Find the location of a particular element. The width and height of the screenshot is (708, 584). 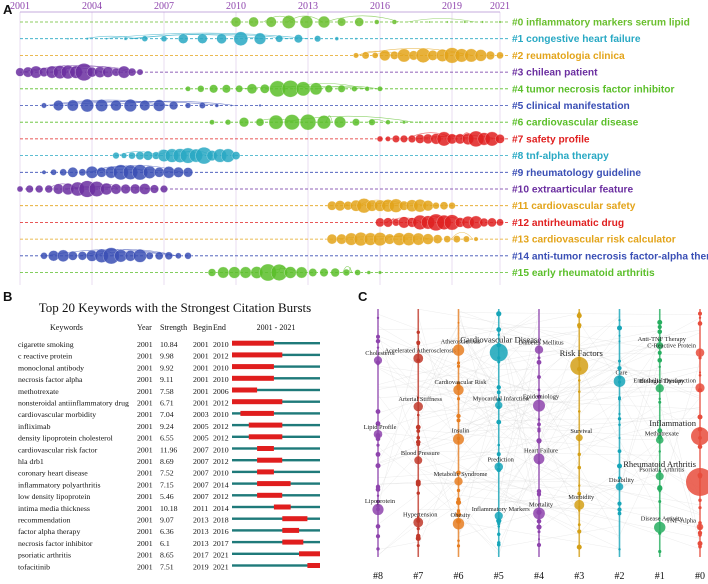

keyword-cell: necrosis factor inhibitor is located at coordinates (55, 543).